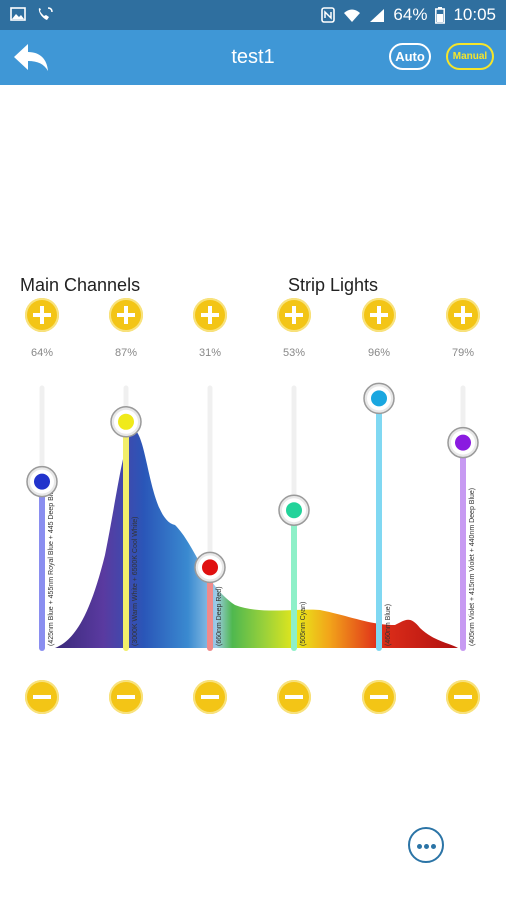 This screenshot has width=506, height=900. I want to click on manual-mode-button: Manual, so click(470, 56).